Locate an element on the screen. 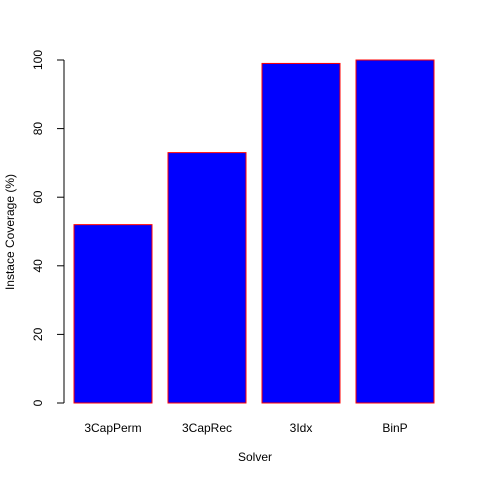  y-tick-label: 20 is located at coordinates (38, 334).